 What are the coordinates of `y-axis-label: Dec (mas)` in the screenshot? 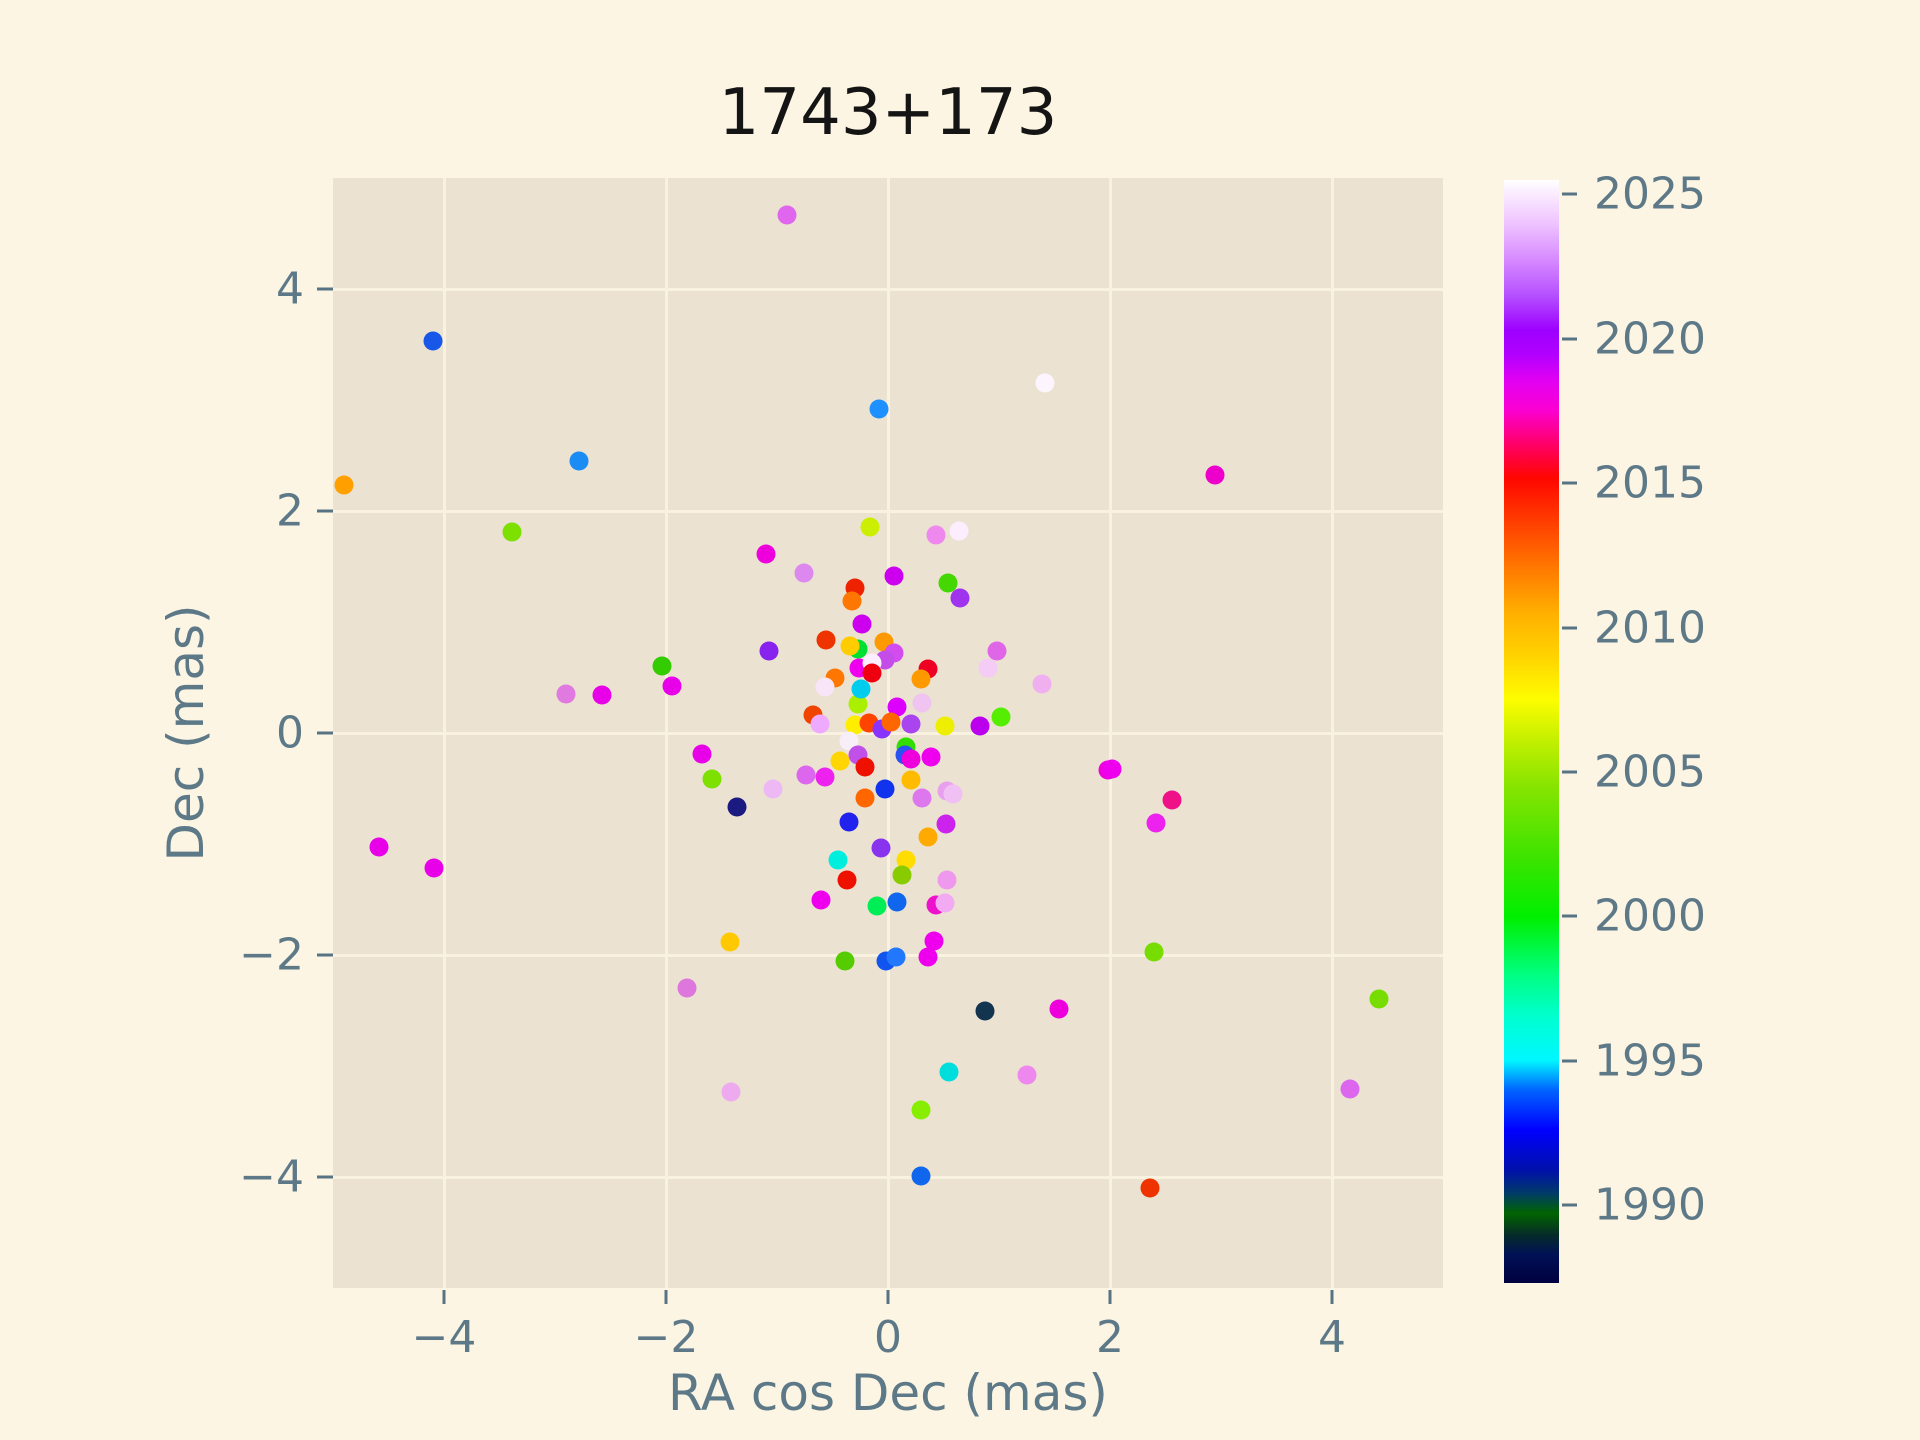 It's located at (186, 733).